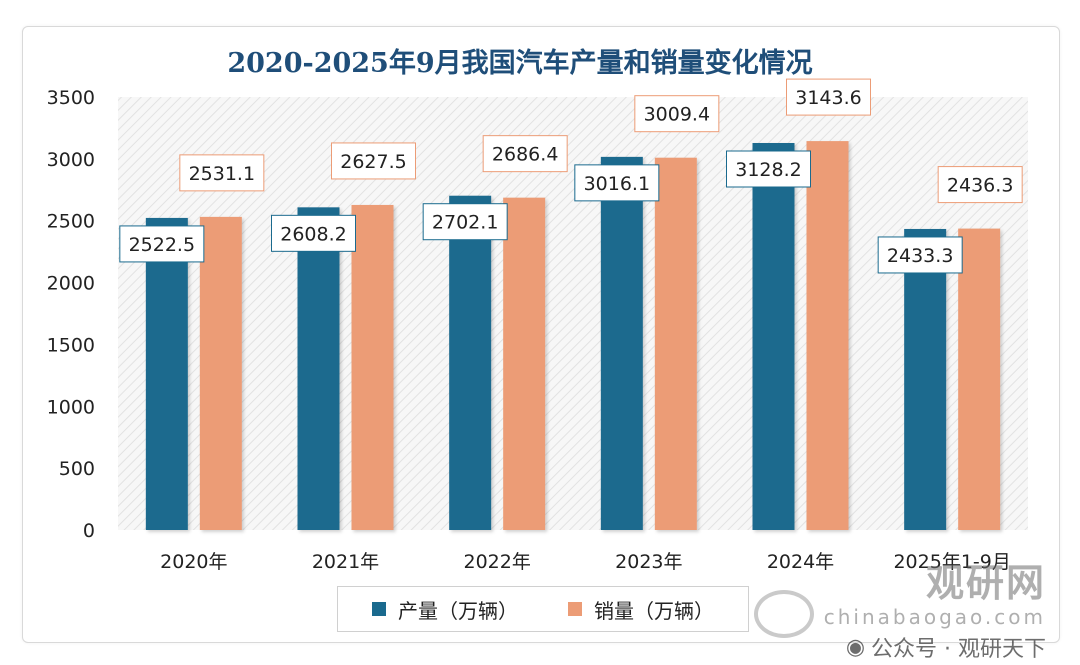 This screenshot has width=1080, height=665. Describe the element at coordinates (458, 610) in the screenshot. I see `legend-label-production: 产量（万辆）` at that location.